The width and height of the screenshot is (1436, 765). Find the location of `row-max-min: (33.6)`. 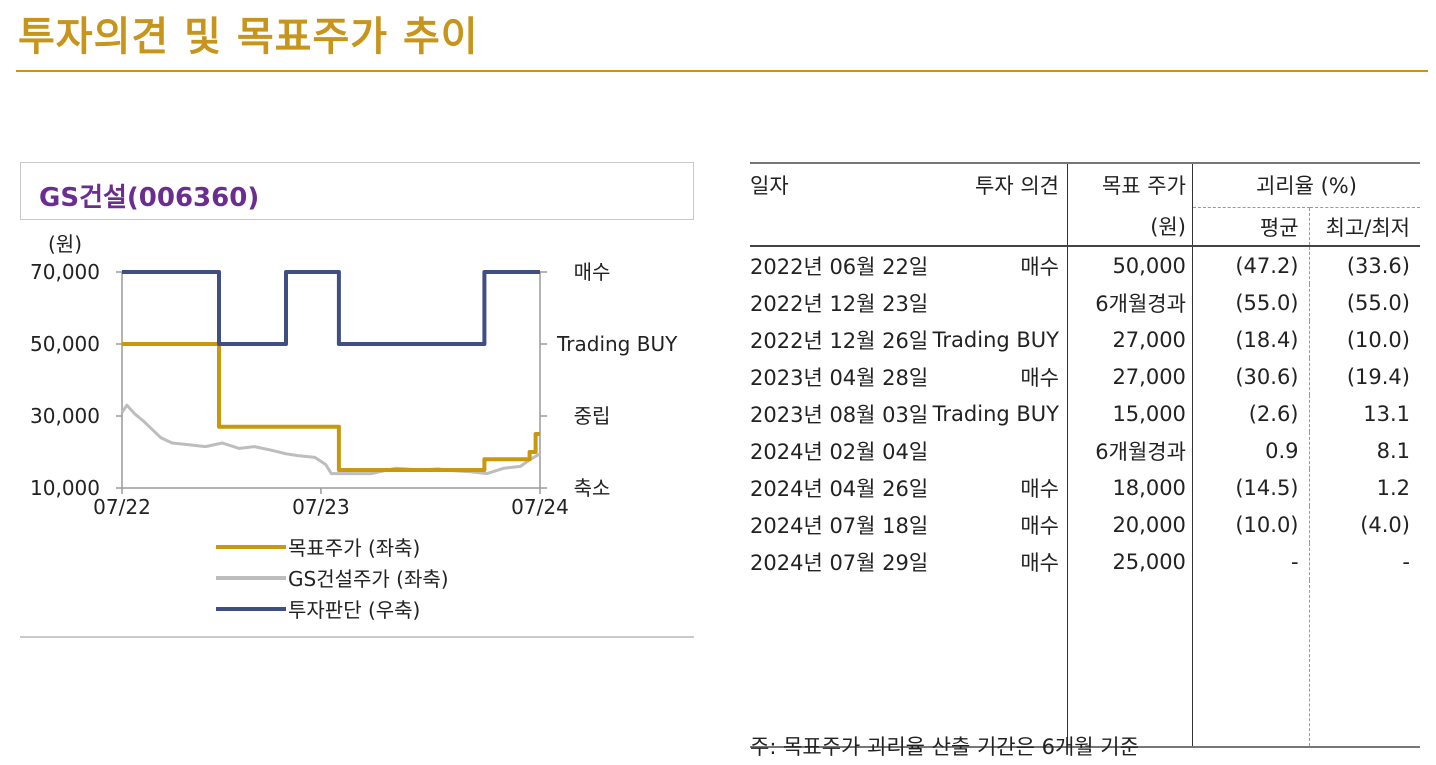

row-max-min: (33.6) is located at coordinates (1364, 265).